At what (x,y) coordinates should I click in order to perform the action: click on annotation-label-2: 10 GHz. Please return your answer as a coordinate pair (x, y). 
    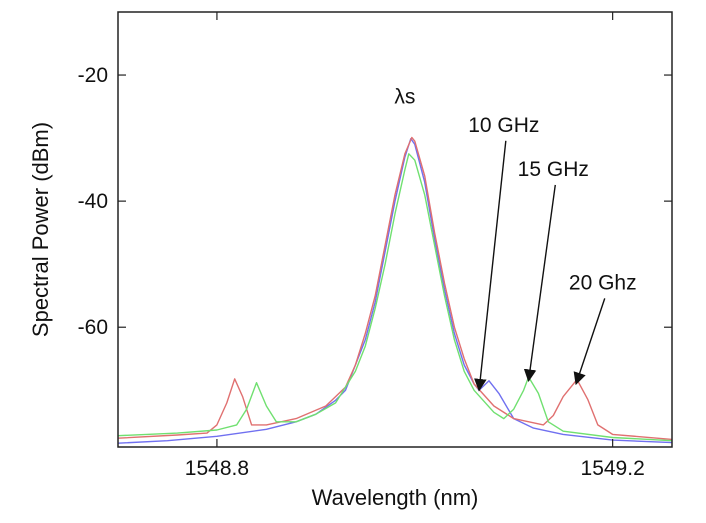
    Looking at the image, I should click on (503, 125).